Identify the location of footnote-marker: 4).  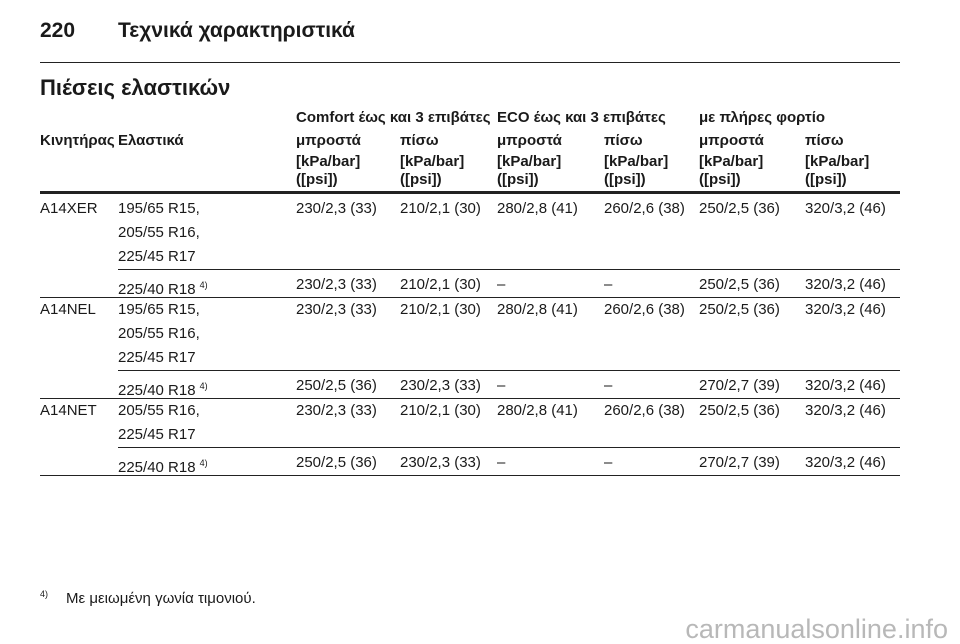
(44, 594).